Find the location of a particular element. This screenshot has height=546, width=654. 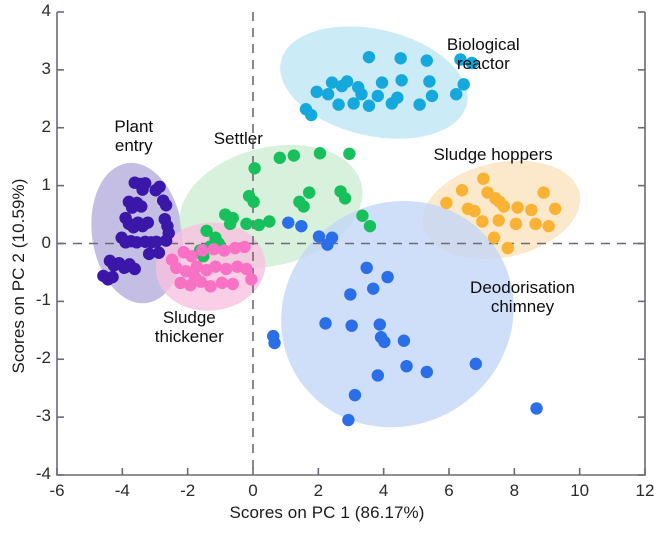

cluster-label-sludge-hoppers: Sludge hoppers is located at coordinates (493, 154).